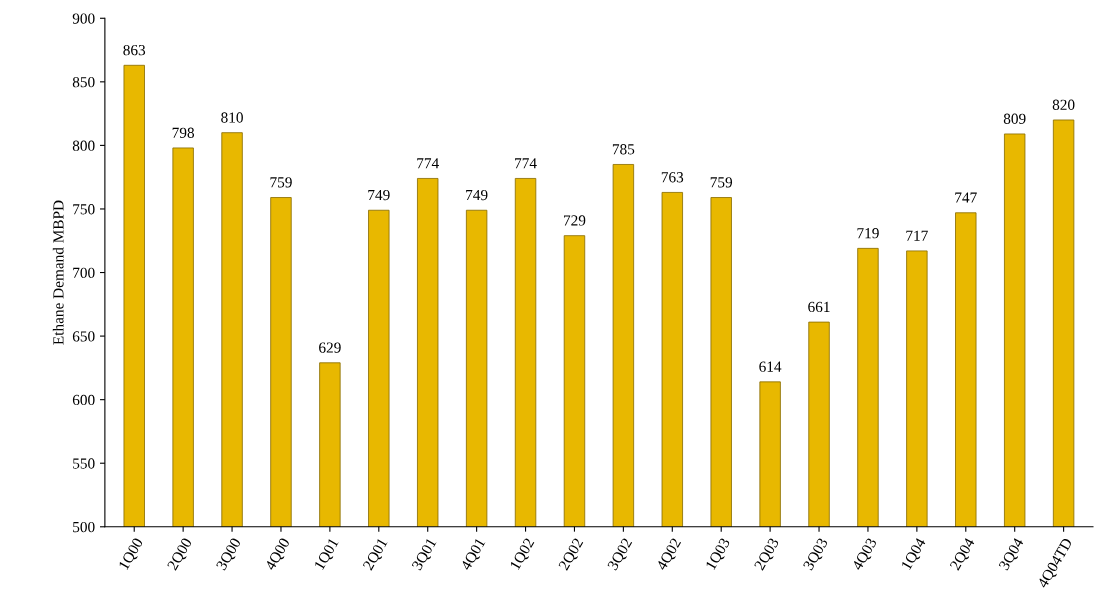  I want to click on y-tick-label: 550, so click(84, 463).